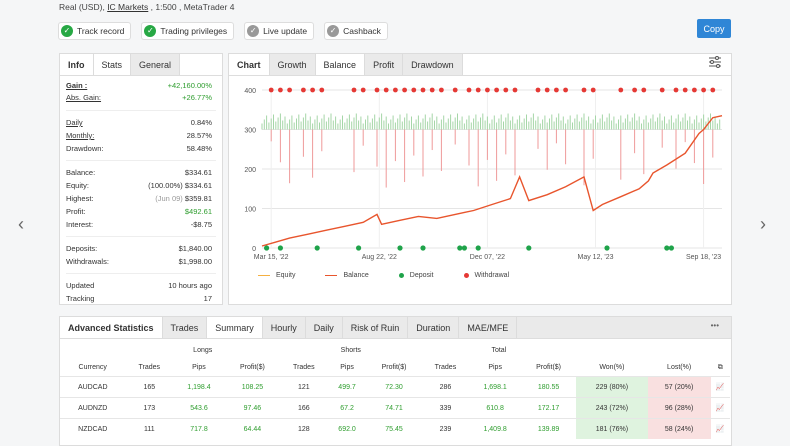 This screenshot has width=790, height=446. What do you see at coordinates (488, 327) in the screenshot?
I see `tab-mae-mfe: MAE/MFE` at bounding box center [488, 327].